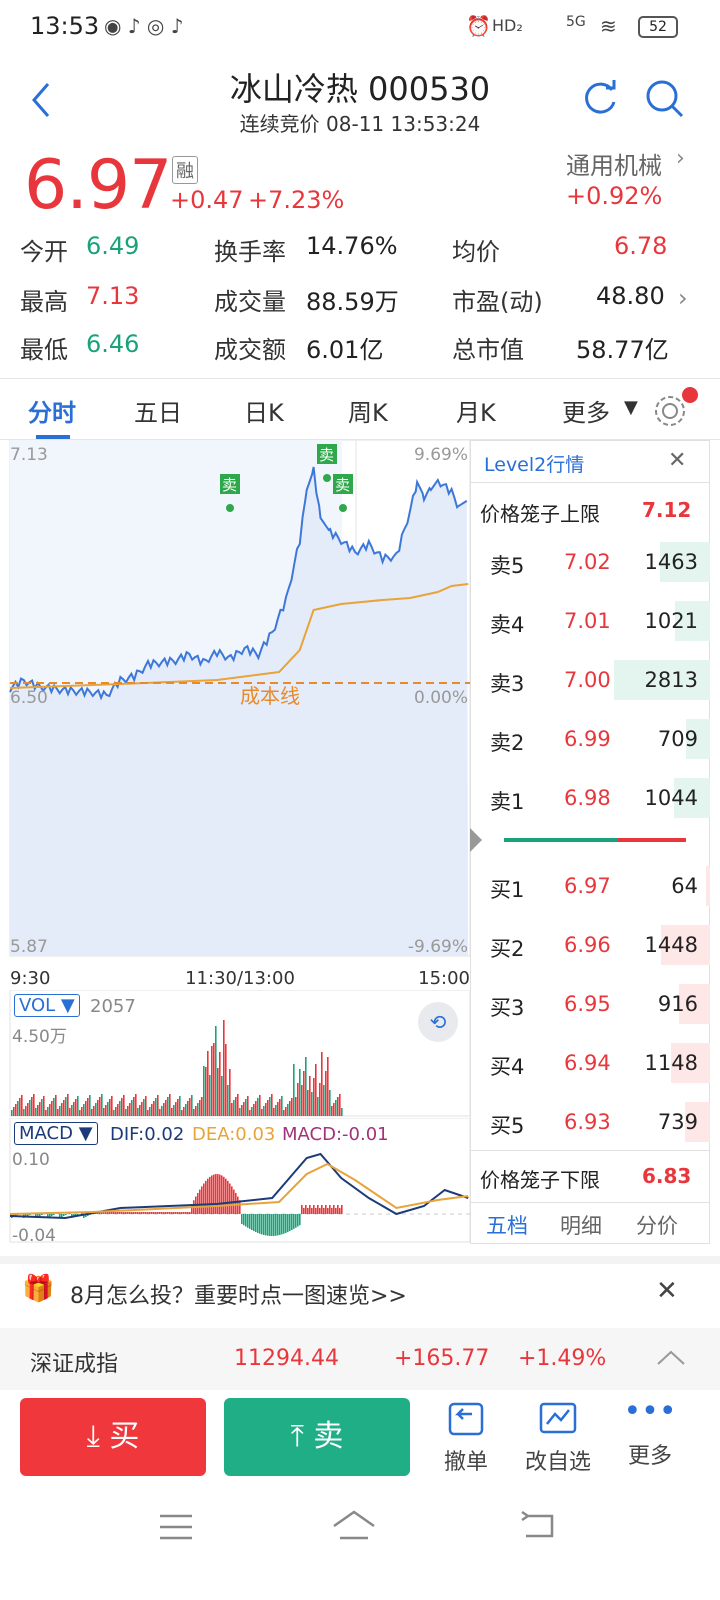 This screenshot has height=1600, width=720. Describe the element at coordinates (176, 1527) in the screenshot. I see `menu-icon` at that location.